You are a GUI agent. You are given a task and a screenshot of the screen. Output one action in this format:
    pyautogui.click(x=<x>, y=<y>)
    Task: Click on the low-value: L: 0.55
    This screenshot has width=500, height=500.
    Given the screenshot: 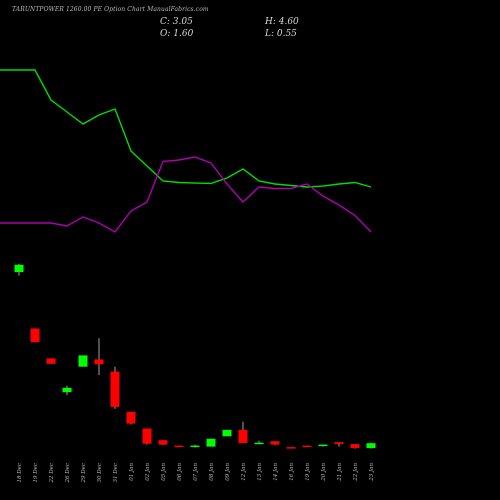 What is the action you would take?
    pyautogui.click(x=281, y=34)
    